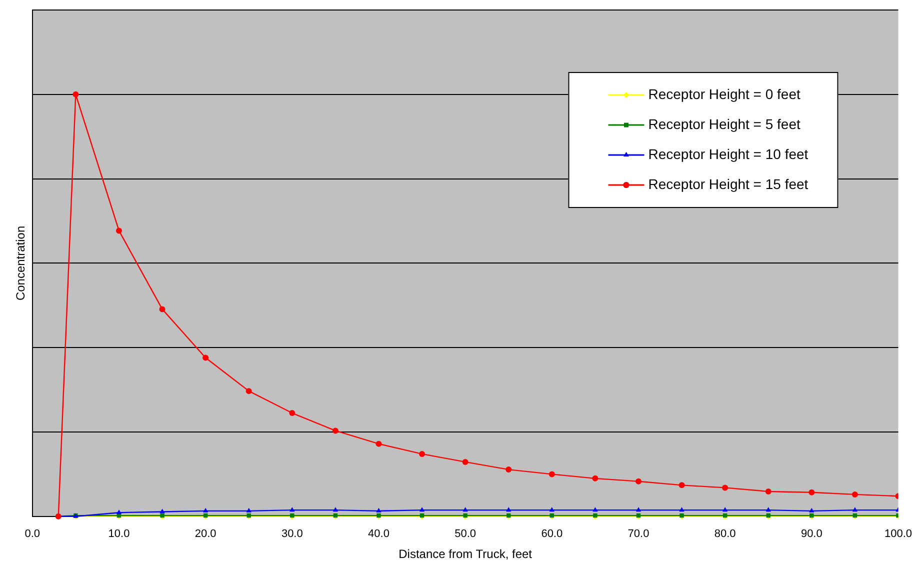  Describe the element at coordinates (728, 184) in the screenshot. I see `legend-label: Receptor Height = 15 feet` at that location.